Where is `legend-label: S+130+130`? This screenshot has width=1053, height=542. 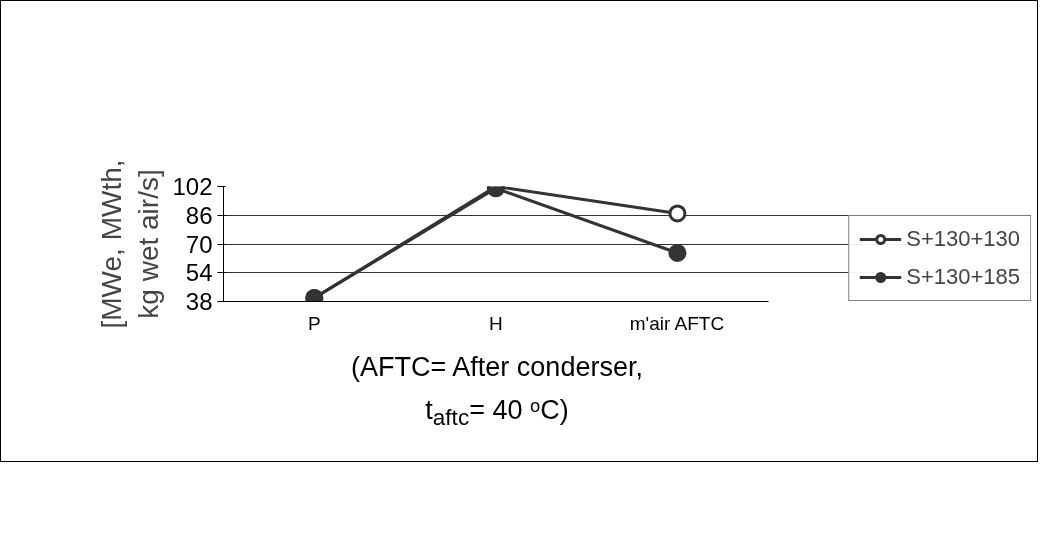 legend-label: S+130+130 is located at coordinates (963, 239).